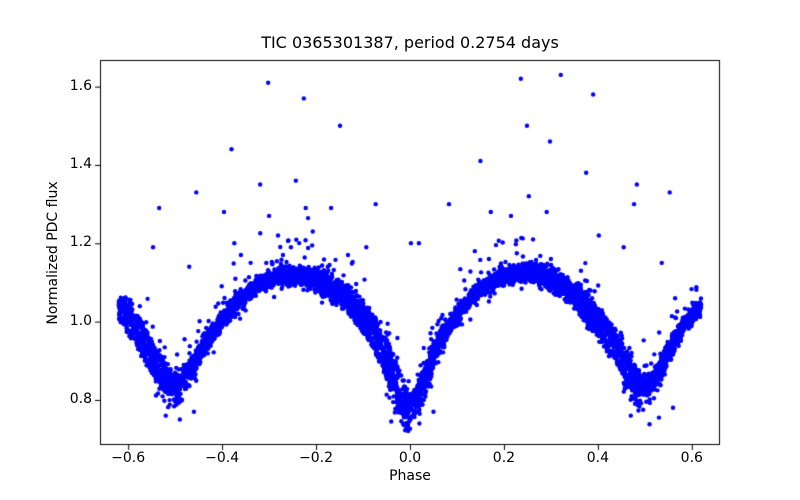 Image resolution: width=800 pixels, height=500 pixels. What do you see at coordinates (80, 320) in the screenshot?
I see `y-tick-label: 1.0` at bounding box center [80, 320].